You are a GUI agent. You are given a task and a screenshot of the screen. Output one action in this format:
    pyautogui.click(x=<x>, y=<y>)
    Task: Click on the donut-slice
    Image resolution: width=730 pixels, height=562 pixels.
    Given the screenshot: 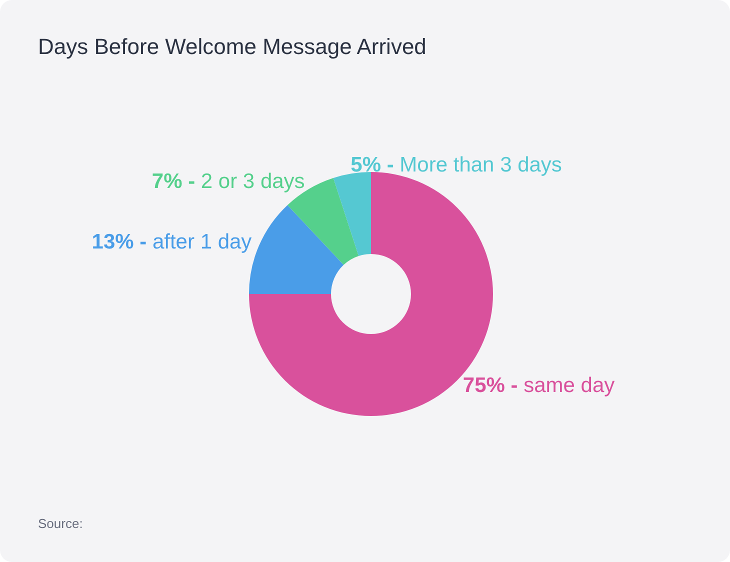 What is the action you would take?
    pyautogui.click(x=352, y=214)
    